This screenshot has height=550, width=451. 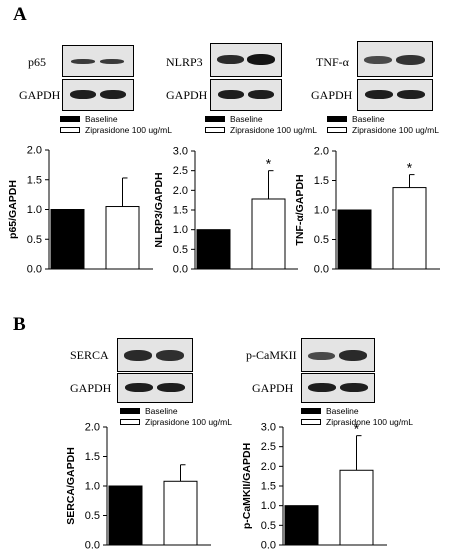 What do you see at coordinates (246, 60) in the screenshot?
I see `blot-nlrp3` at bounding box center [246, 60].